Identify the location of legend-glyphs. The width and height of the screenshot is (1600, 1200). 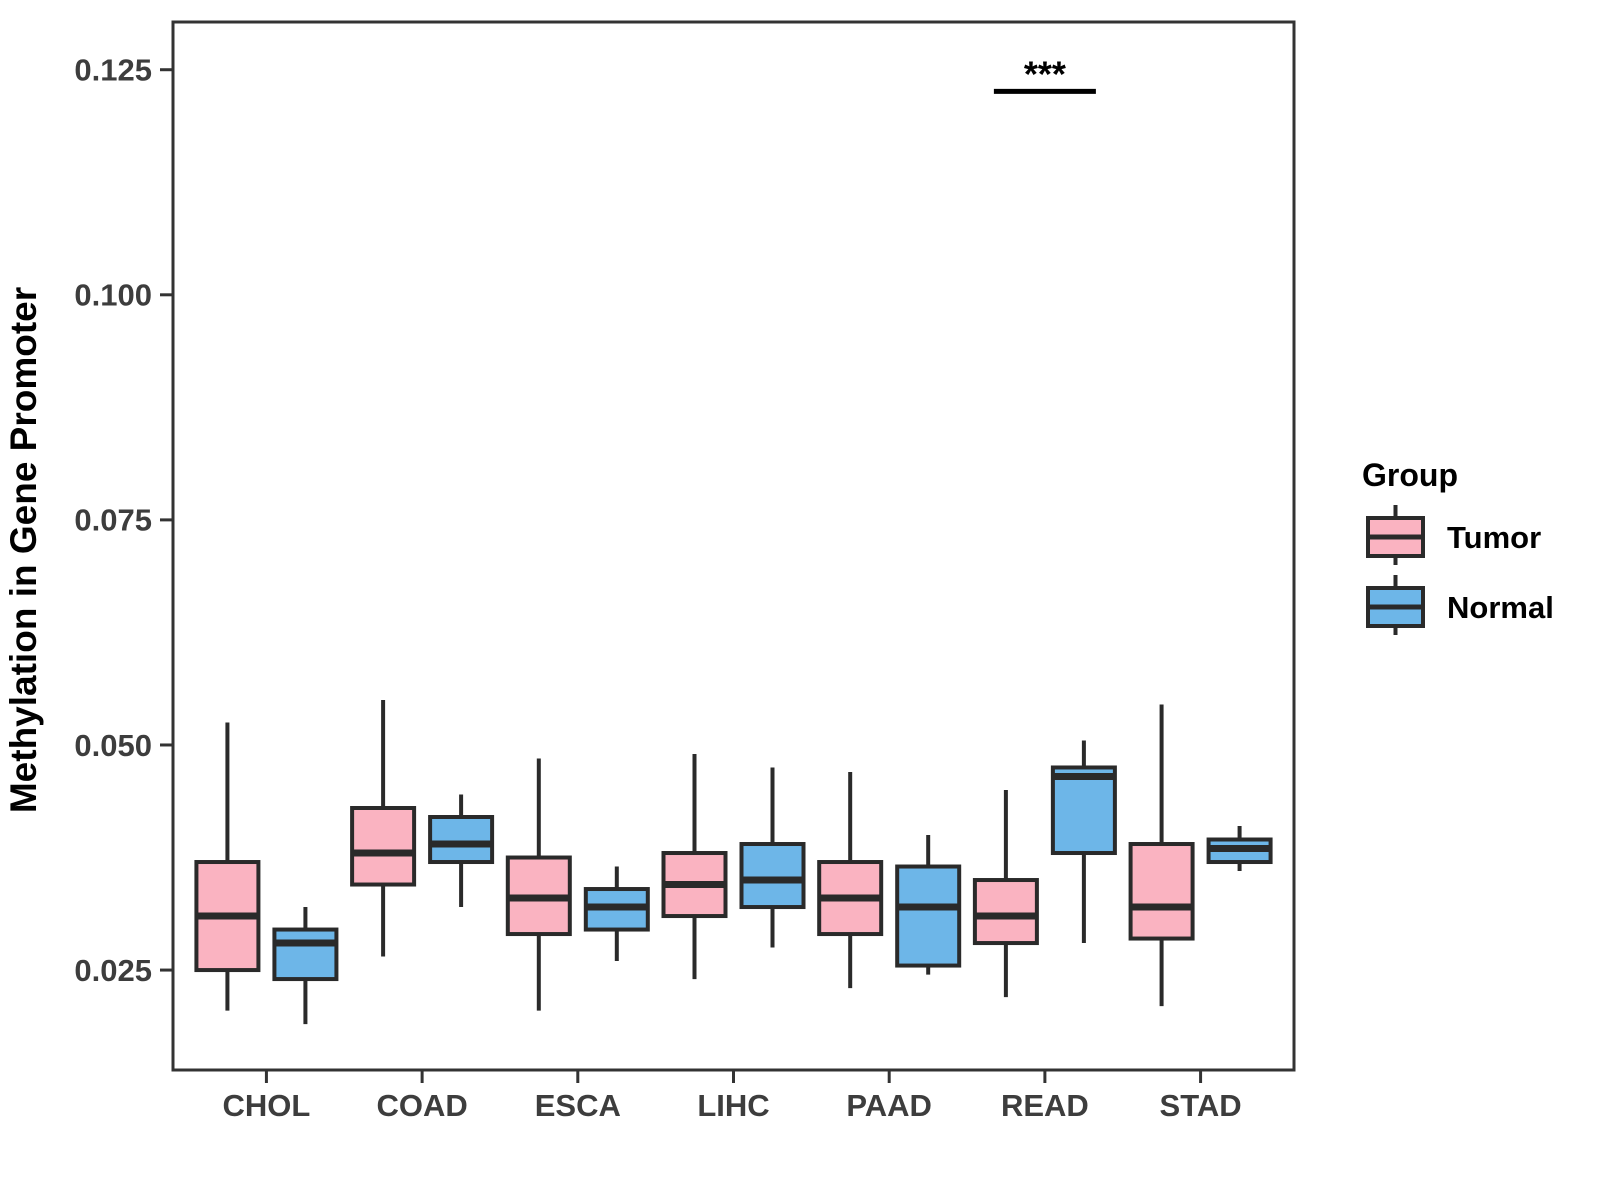
(1395, 570).